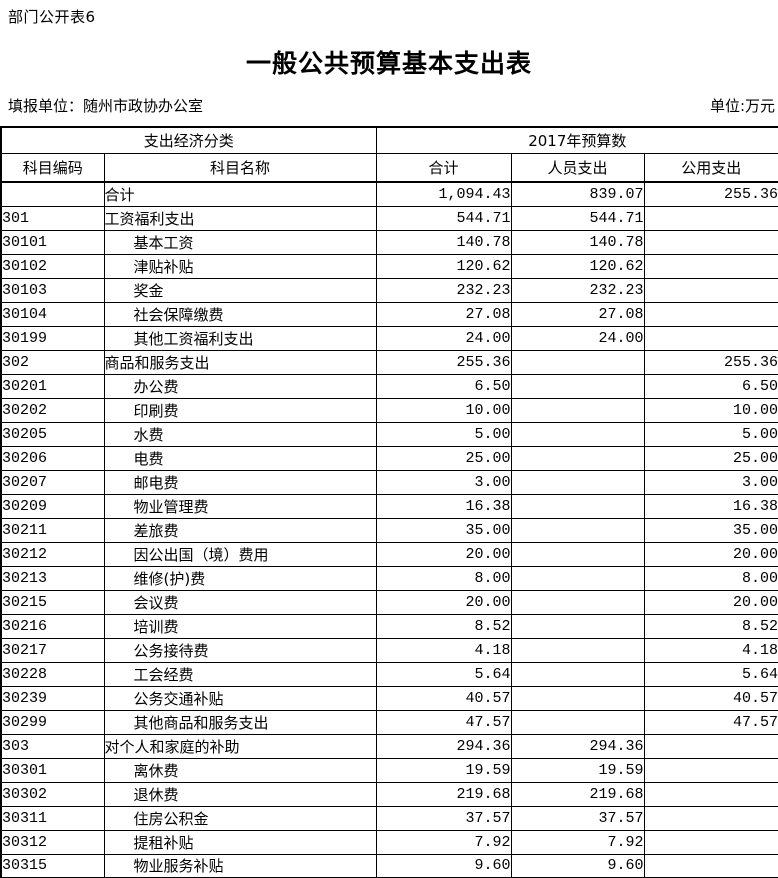  I want to click on subject-name-cell: 电费, so click(240, 458).